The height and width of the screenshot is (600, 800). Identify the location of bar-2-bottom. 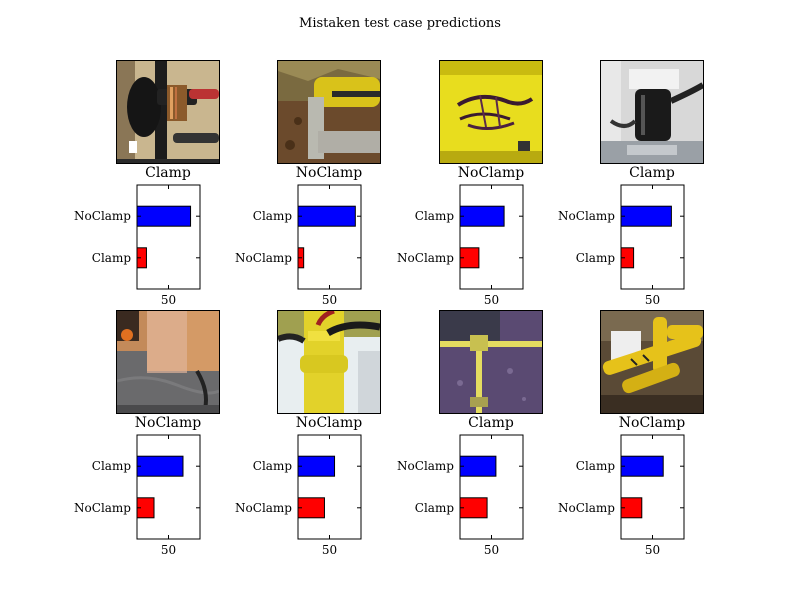
(301, 258).